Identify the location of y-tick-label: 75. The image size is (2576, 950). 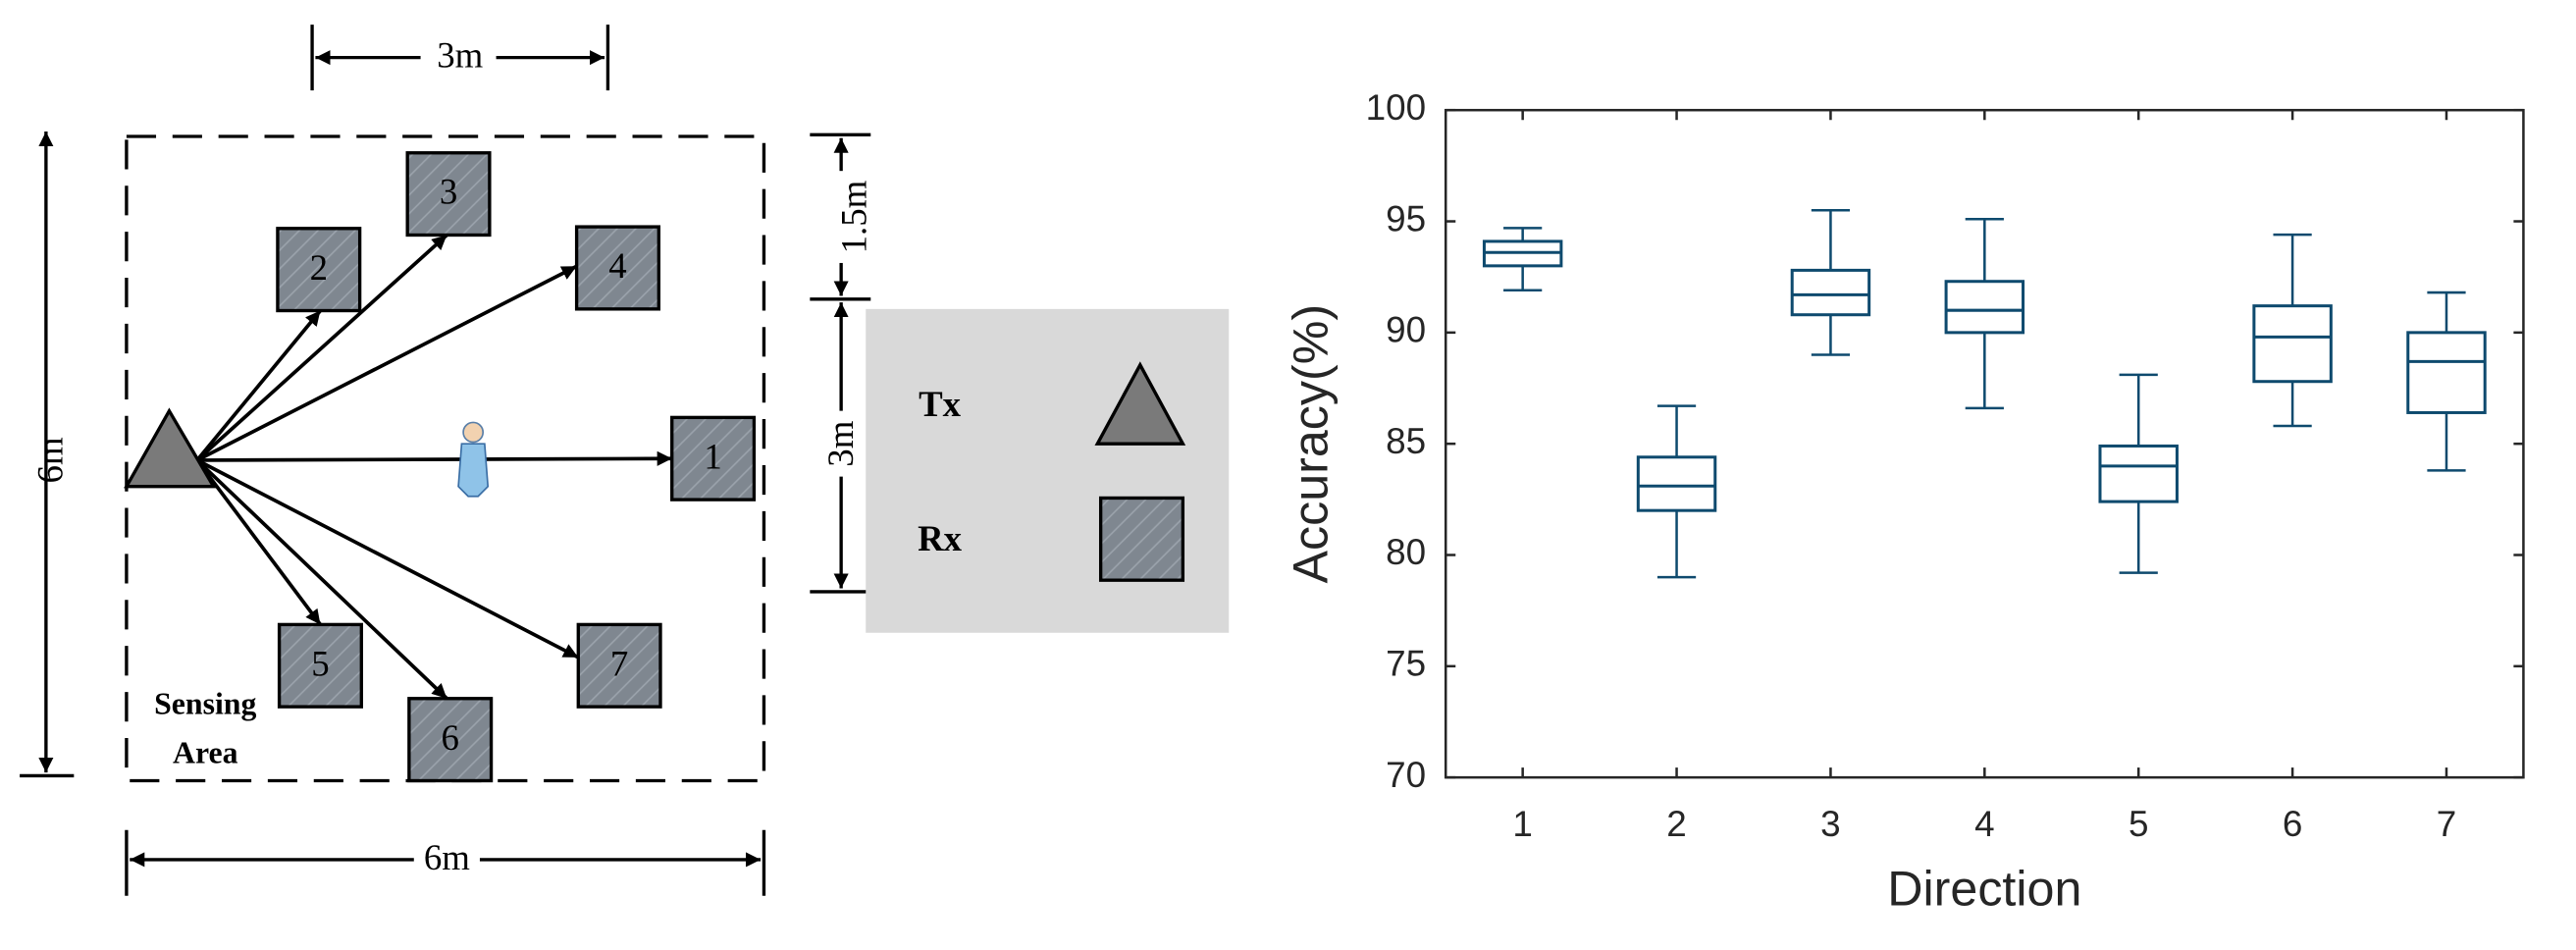
(1406, 664).